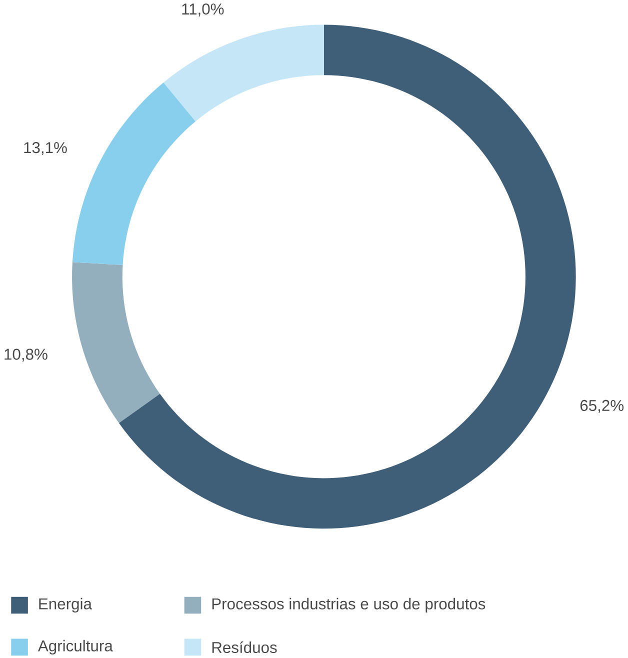  What do you see at coordinates (349, 605) in the screenshot?
I see `legend-label: Processos industrias e uso de produtos` at bounding box center [349, 605].